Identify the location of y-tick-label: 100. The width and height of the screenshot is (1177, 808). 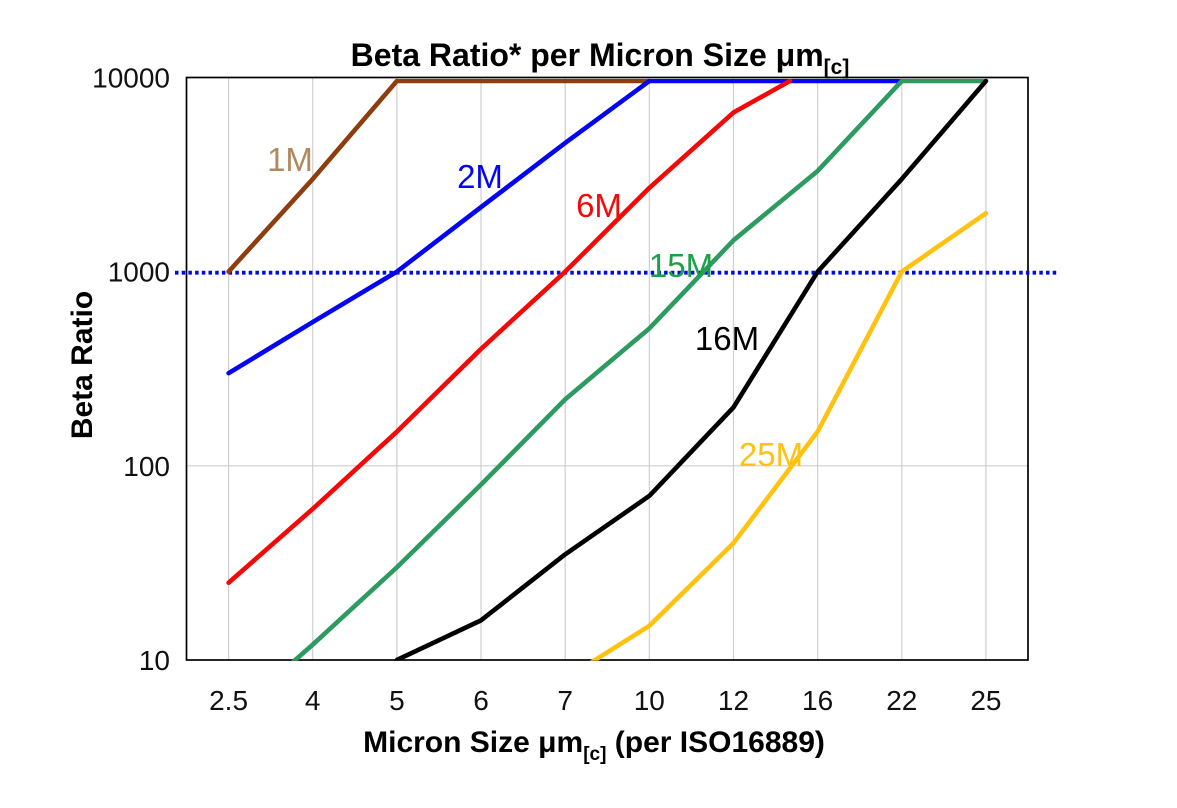
(146, 466).